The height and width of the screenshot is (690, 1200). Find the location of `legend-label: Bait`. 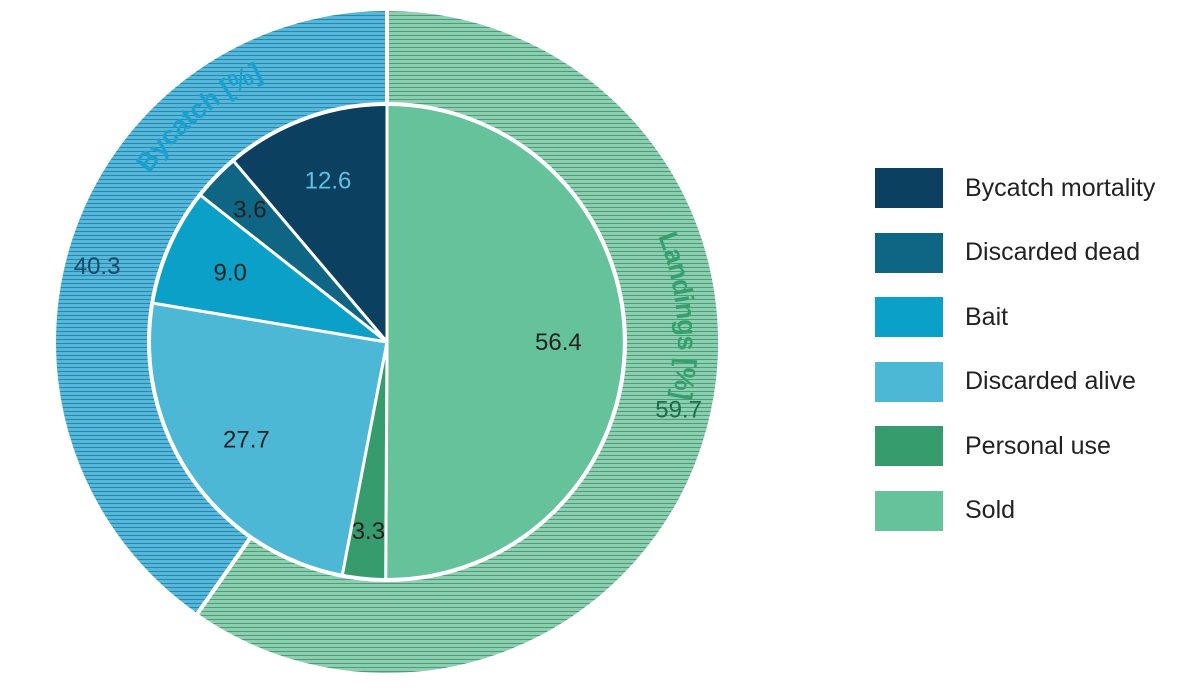

legend-label: Bait is located at coordinates (987, 316).